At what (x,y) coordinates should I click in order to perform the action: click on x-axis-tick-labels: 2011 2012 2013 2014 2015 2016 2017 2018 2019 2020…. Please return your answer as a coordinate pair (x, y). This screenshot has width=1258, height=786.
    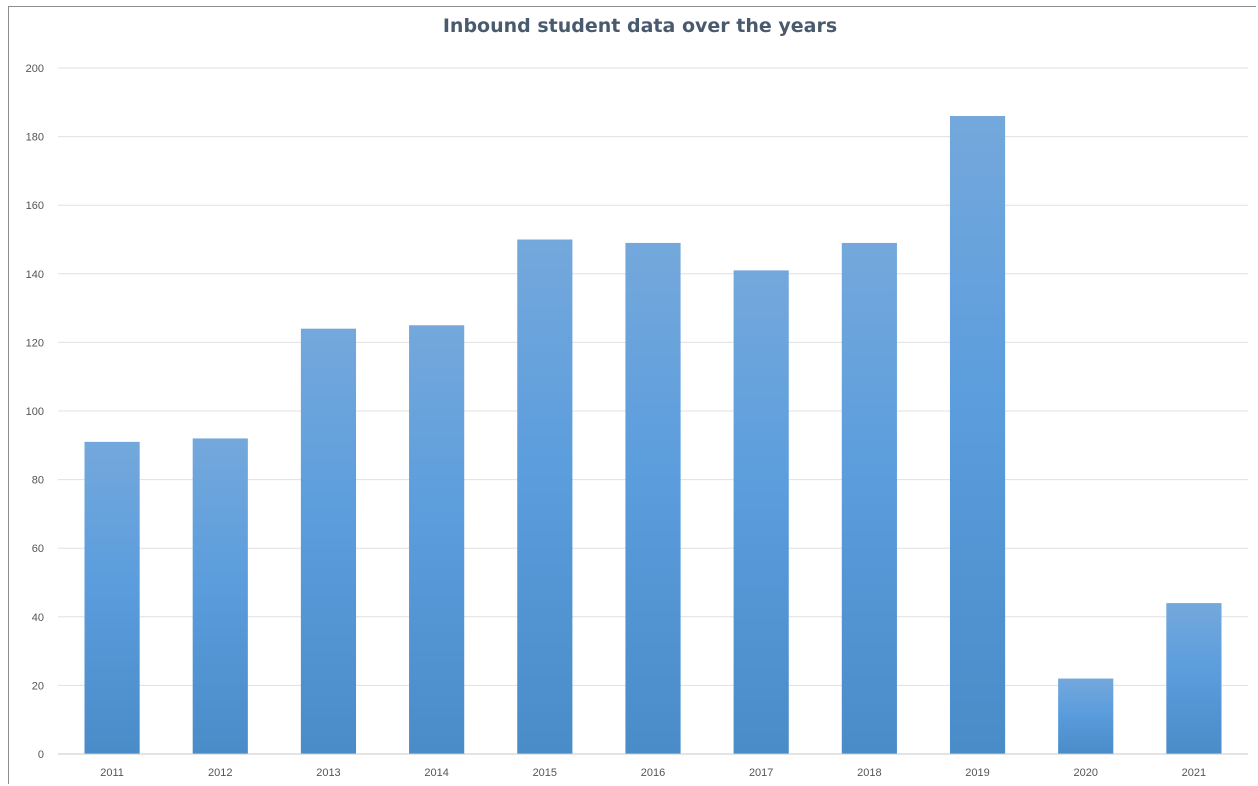
    Looking at the image, I should click on (653, 773).